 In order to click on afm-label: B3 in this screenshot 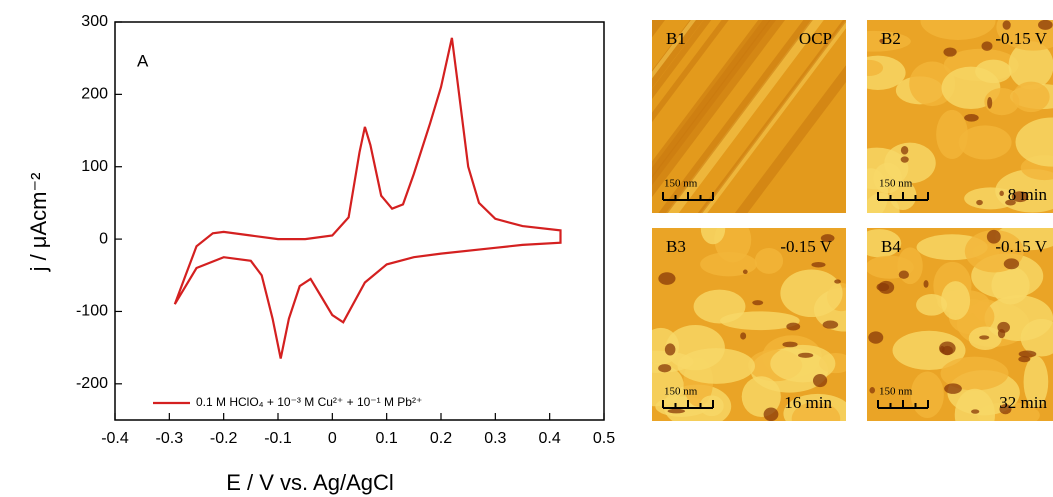, I will do `click(676, 246)`.